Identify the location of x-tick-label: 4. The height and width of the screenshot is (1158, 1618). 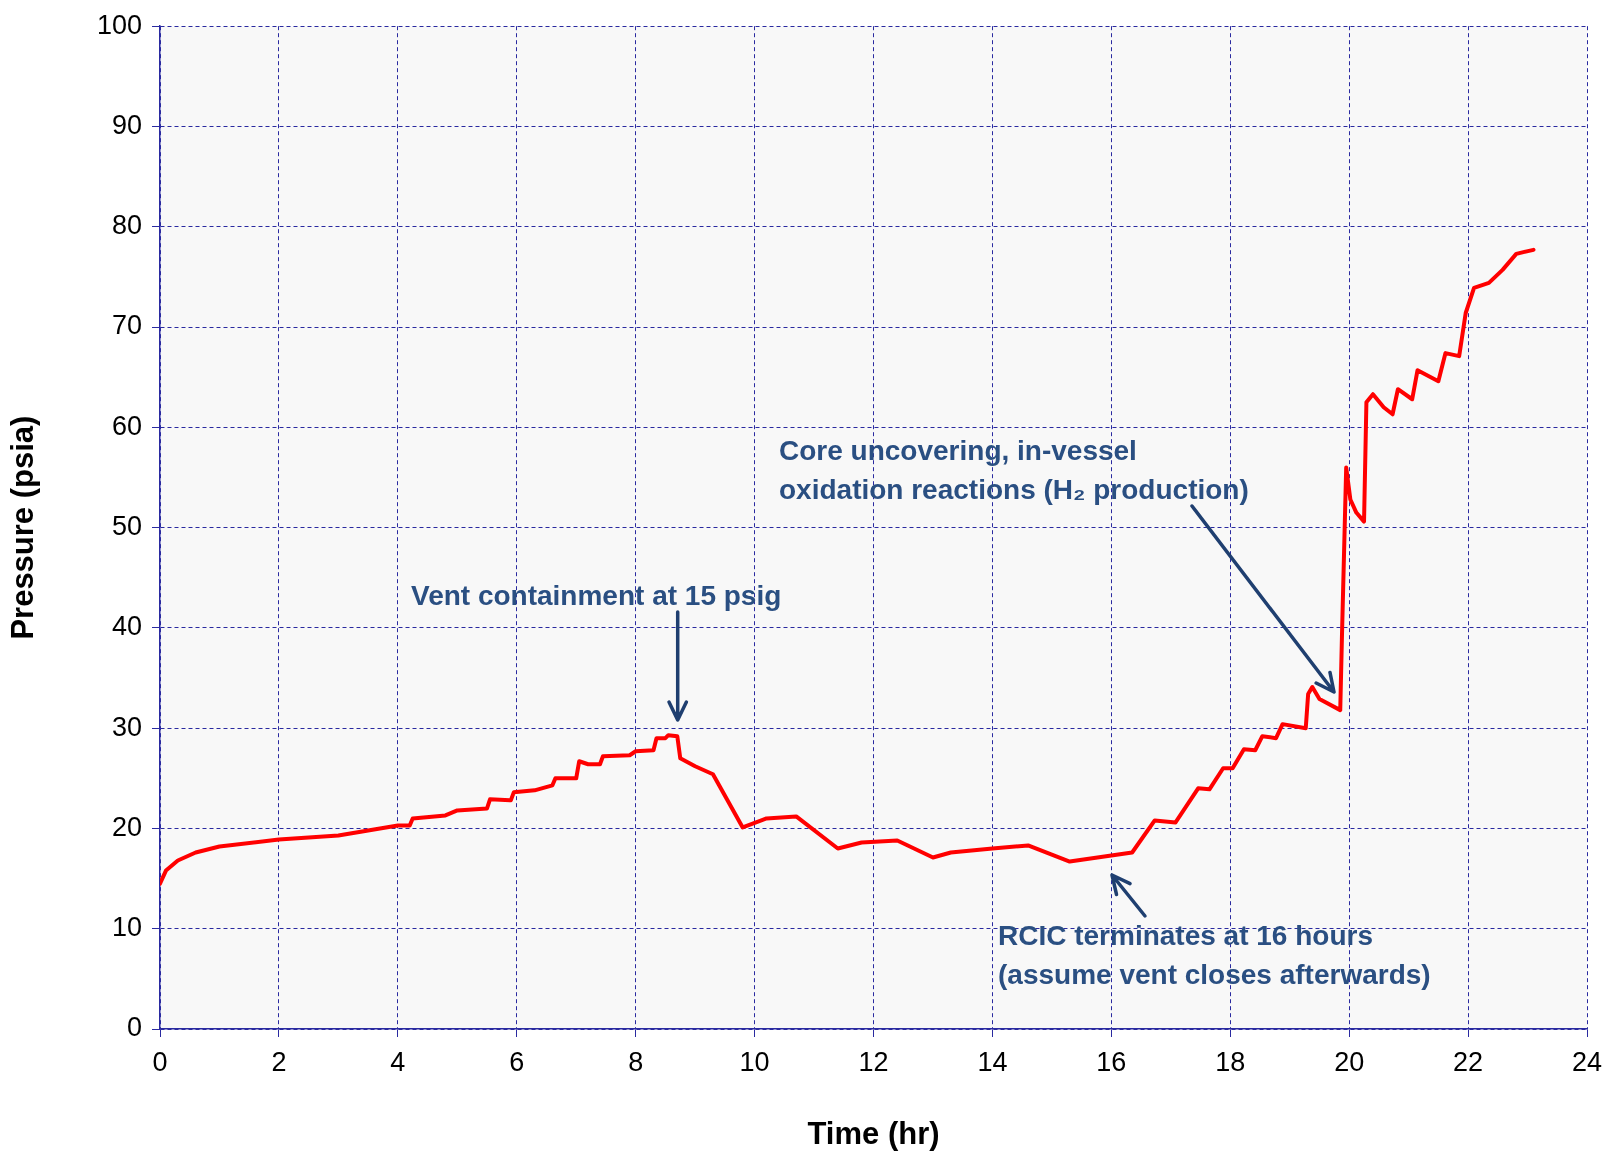
(398, 1061).